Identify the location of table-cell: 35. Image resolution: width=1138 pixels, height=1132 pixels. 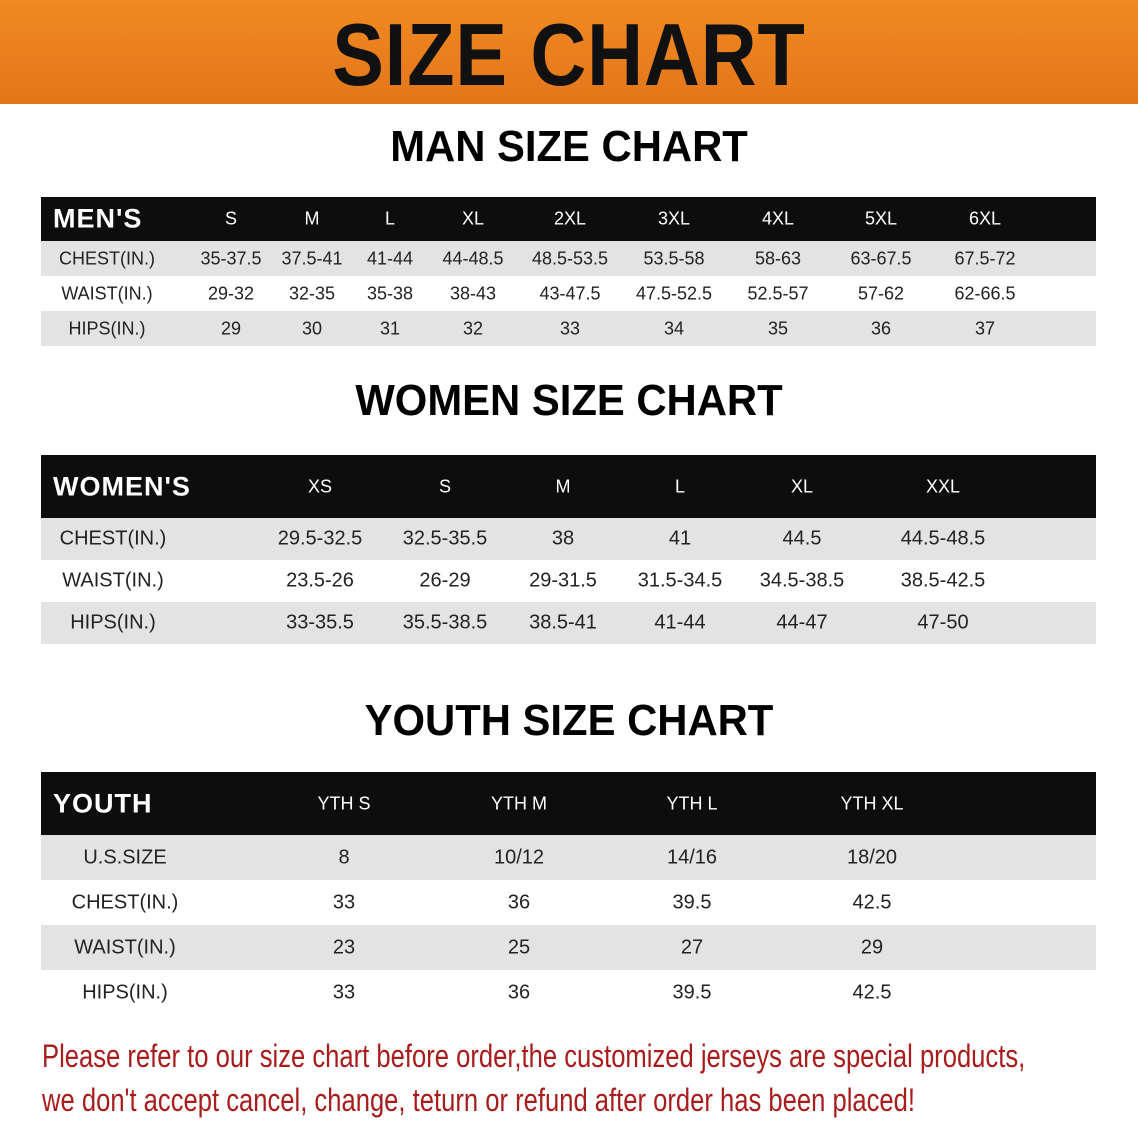
(778, 328).